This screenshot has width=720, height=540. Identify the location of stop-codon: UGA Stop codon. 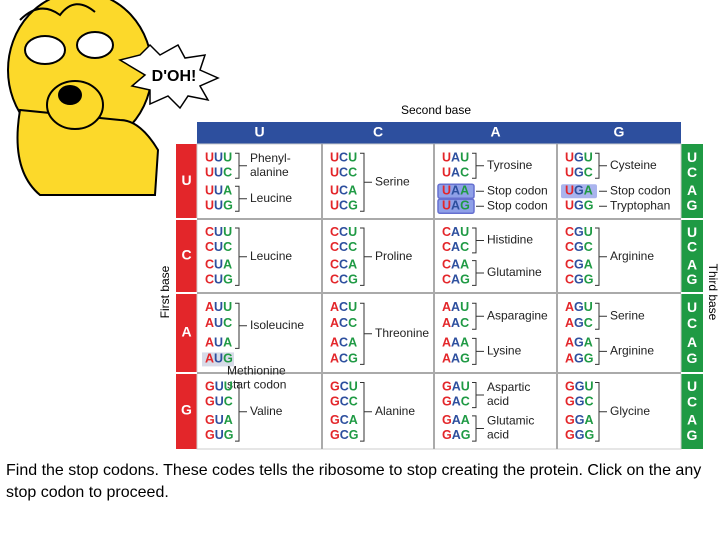
(616, 191).